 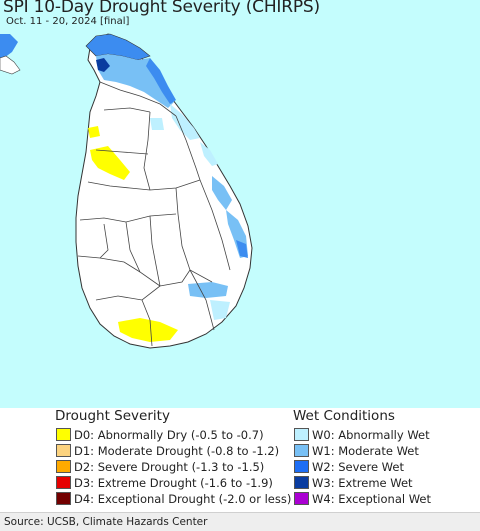 I want to click on dry-d0-northwest, so click(x=94, y=132).